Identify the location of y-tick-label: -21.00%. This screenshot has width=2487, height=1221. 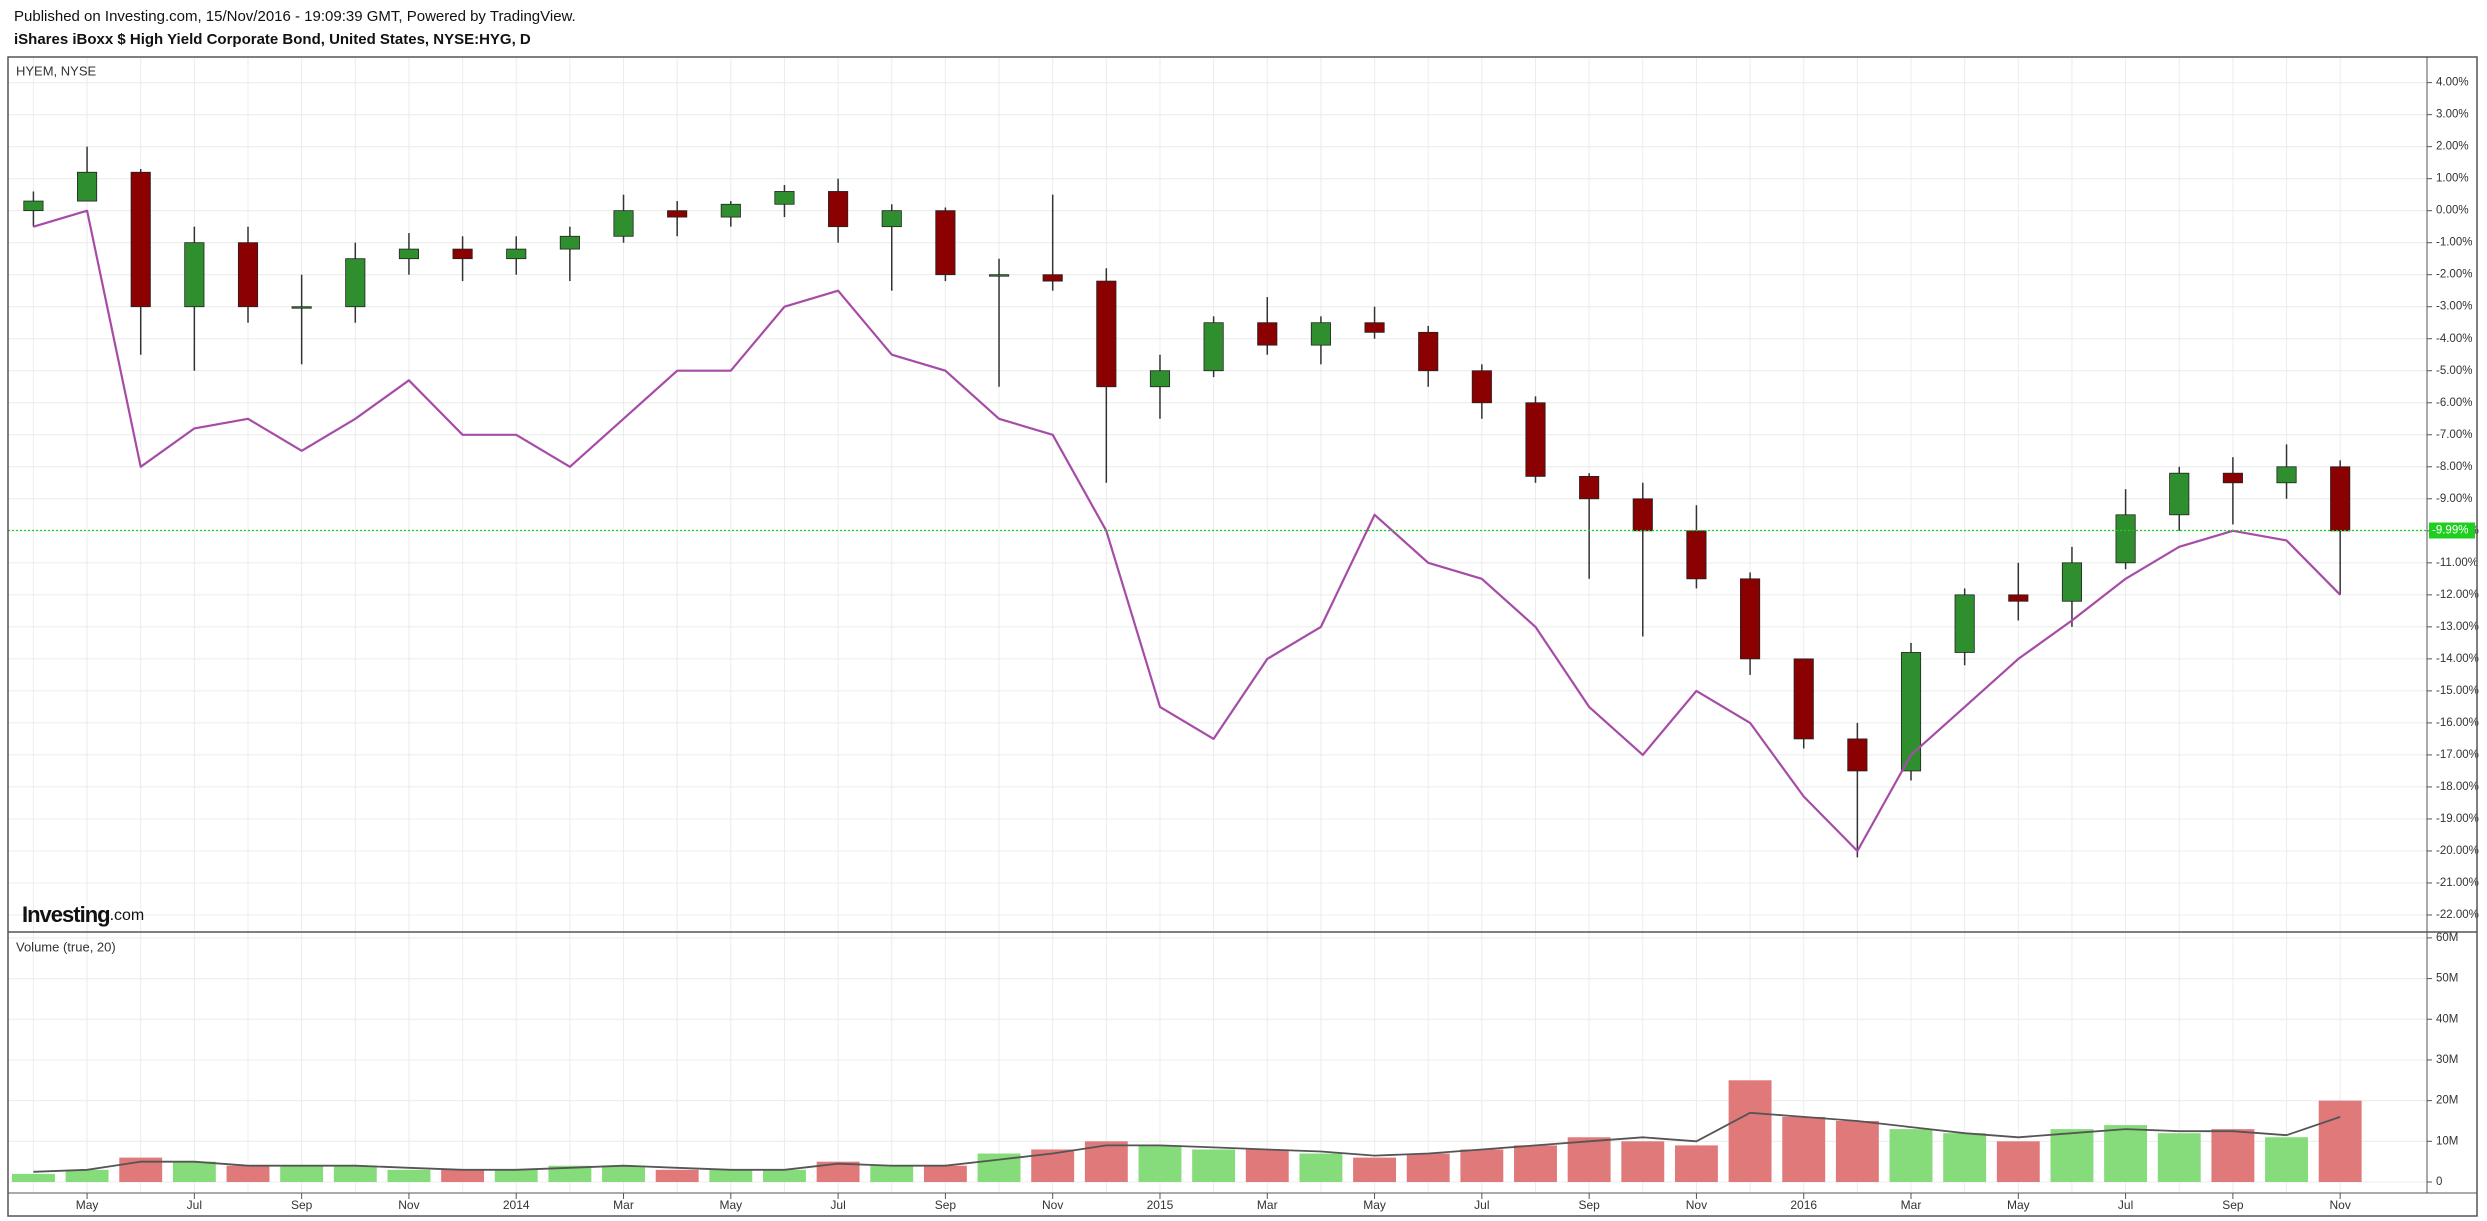
(2457, 883).